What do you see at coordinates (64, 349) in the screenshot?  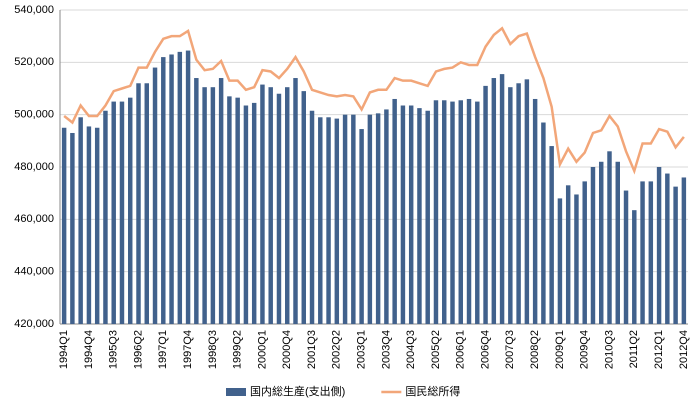 I see `x-tick-label: 1994Q1` at bounding box center [64, 349].